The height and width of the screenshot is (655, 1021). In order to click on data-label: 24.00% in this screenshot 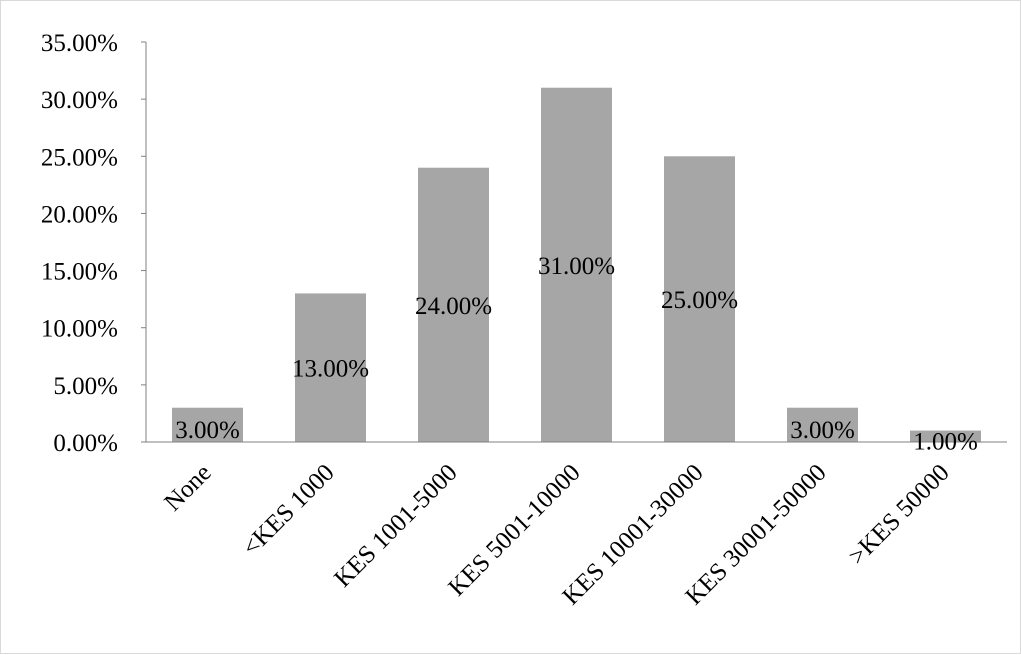, I will do `click(453, 306)`.